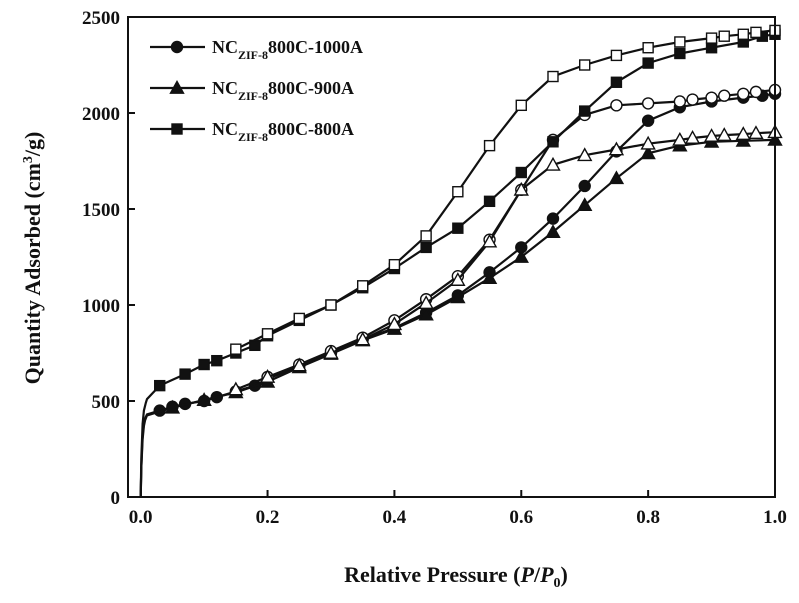  Describe the element at coordinates (101, 306) in the screenshot. I see `y-tick-label: 1000` at that location.